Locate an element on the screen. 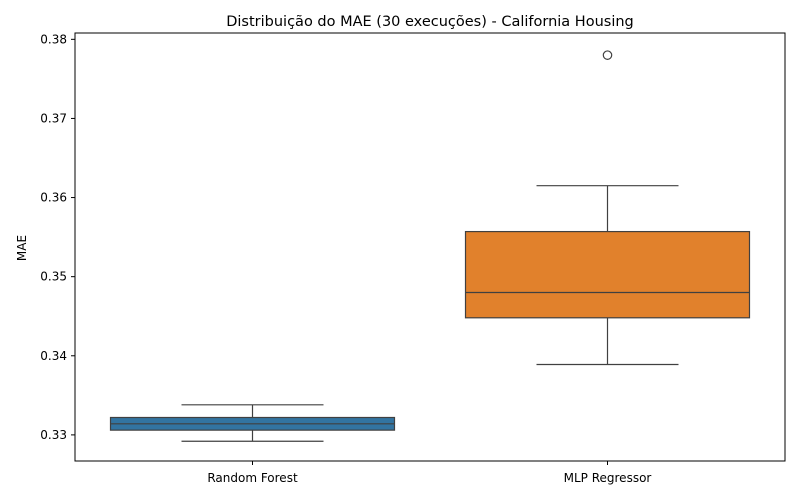 This screenshot has width=800, height=500. y-axis-label: MAE is located at coordinates (22, 248).